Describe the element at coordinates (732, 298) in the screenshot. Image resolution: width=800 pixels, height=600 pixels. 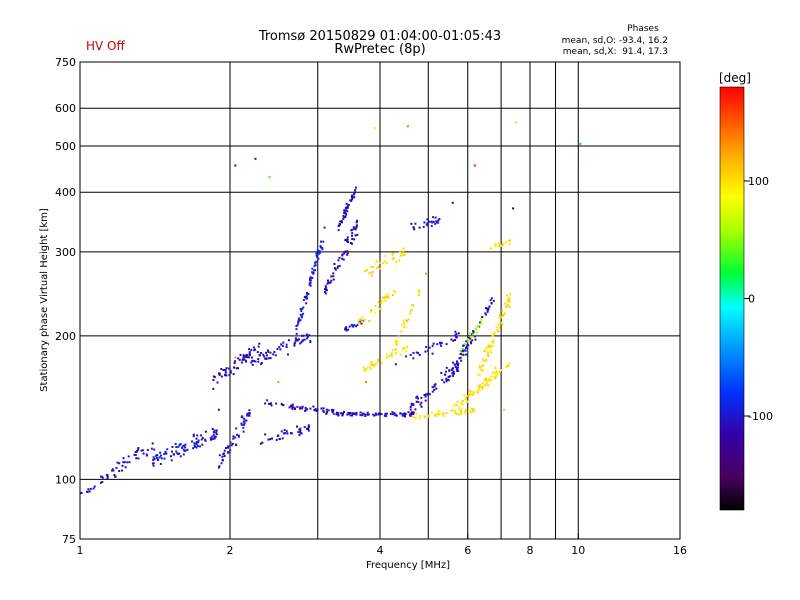
I see `phase-colorbar` at that location.